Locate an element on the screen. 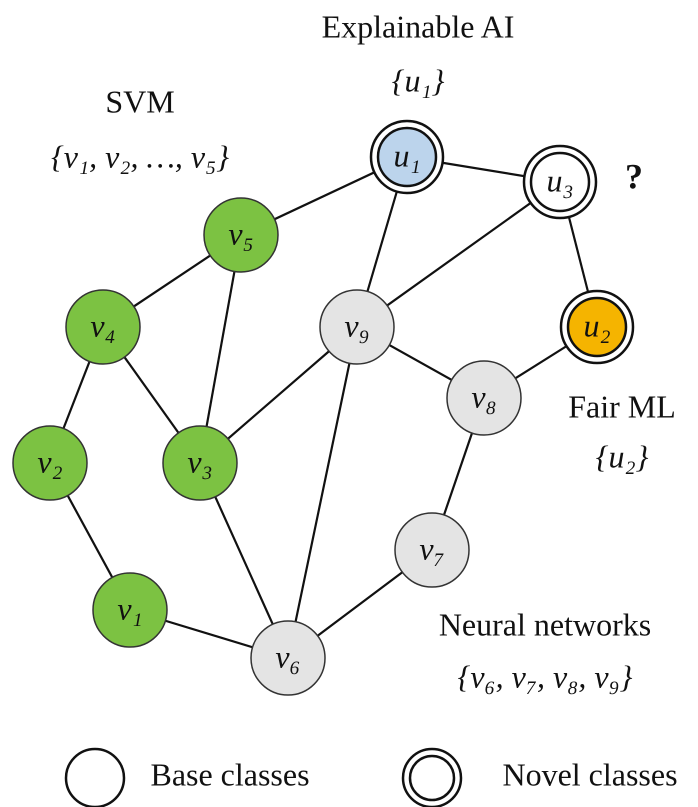 This screenshot has width=698, height=807. group-set: {u₂} is located at coordinates (622, 456).